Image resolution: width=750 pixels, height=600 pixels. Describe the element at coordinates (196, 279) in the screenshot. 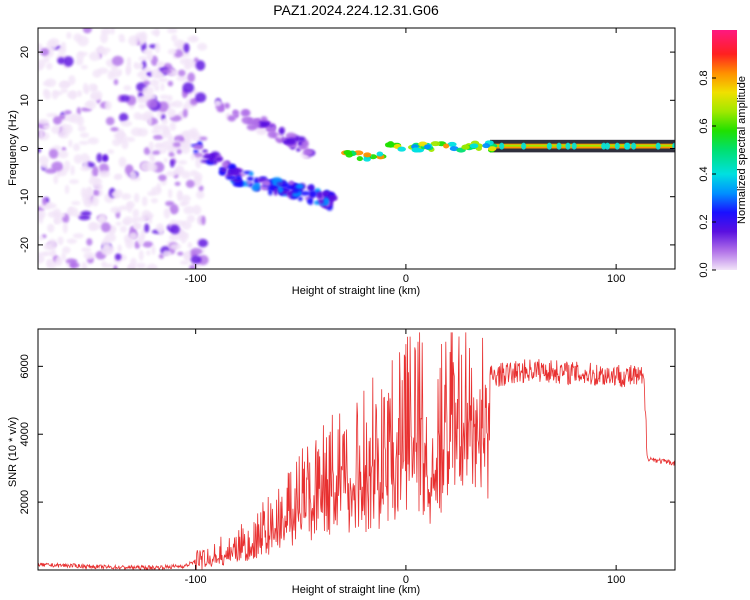

I see `heatmap-x-tick-label: -100` at that location.